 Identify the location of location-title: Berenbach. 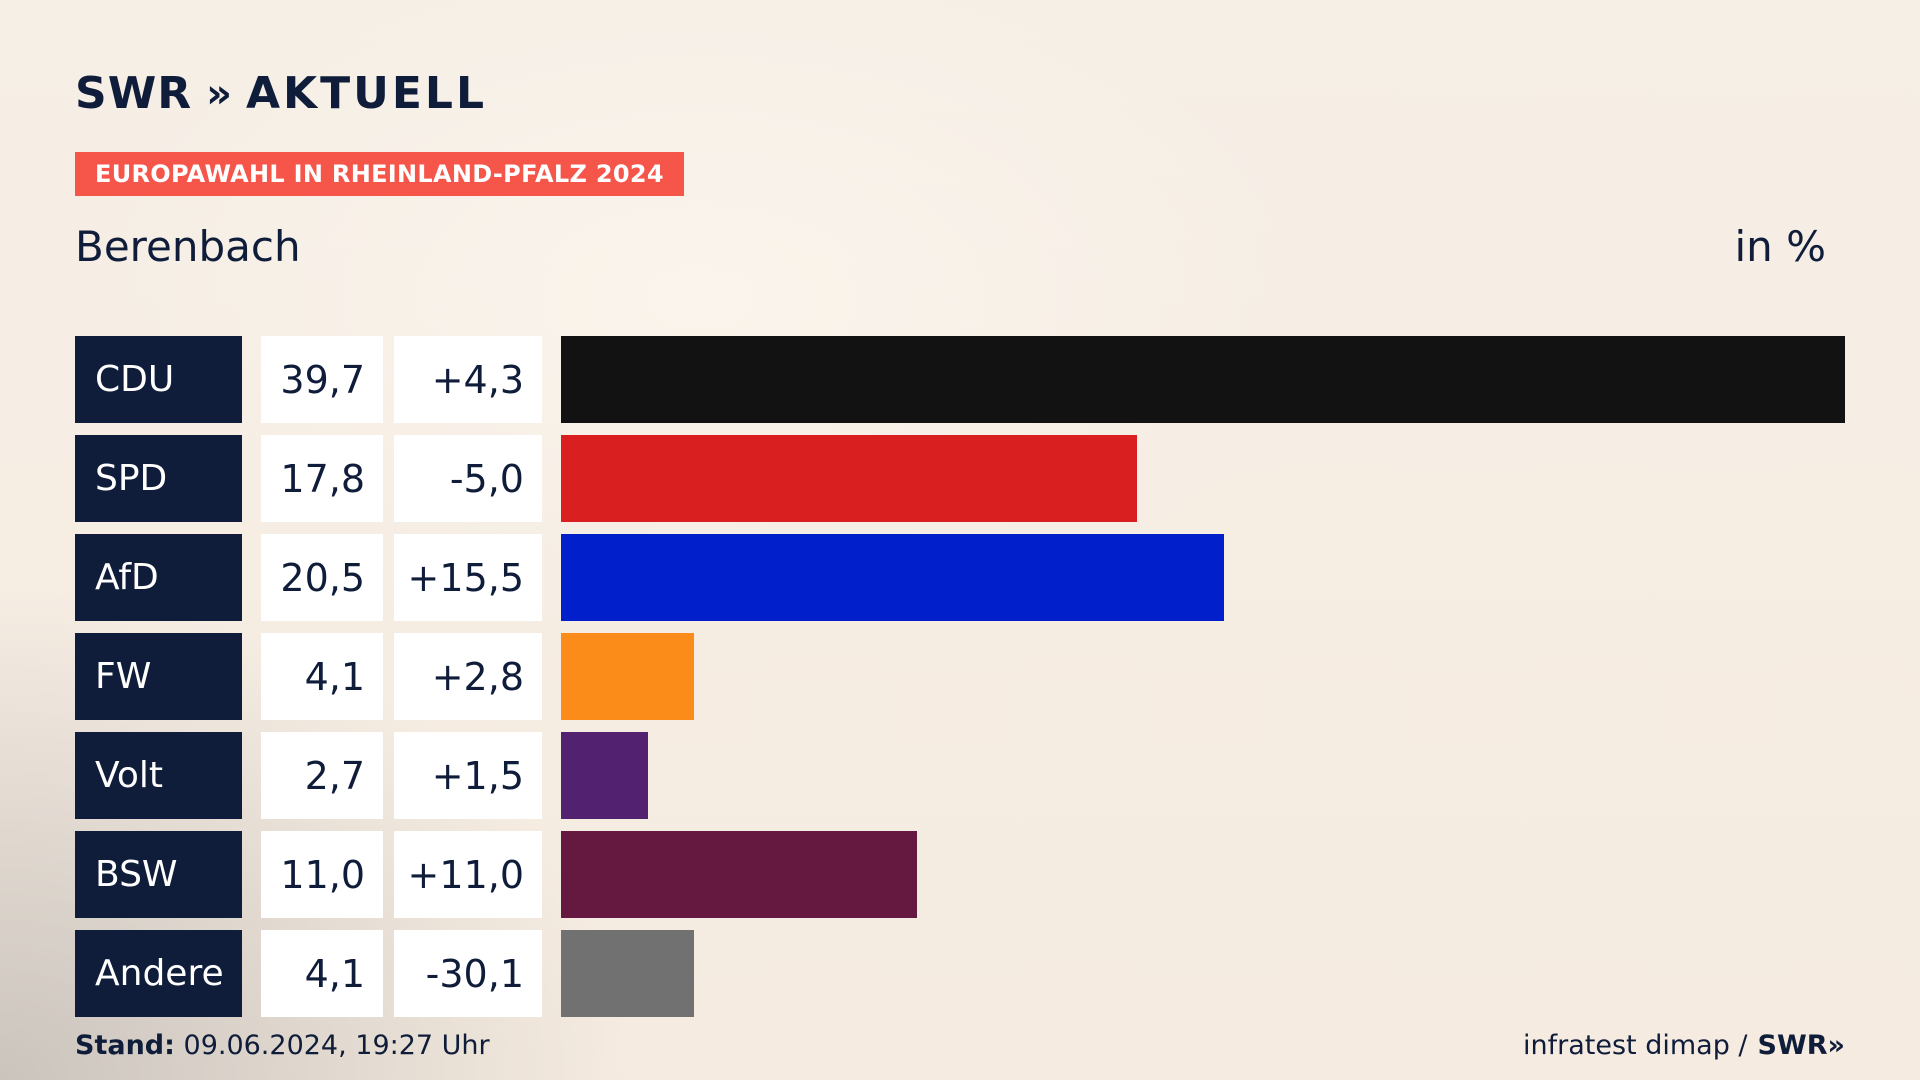
(188, 246).